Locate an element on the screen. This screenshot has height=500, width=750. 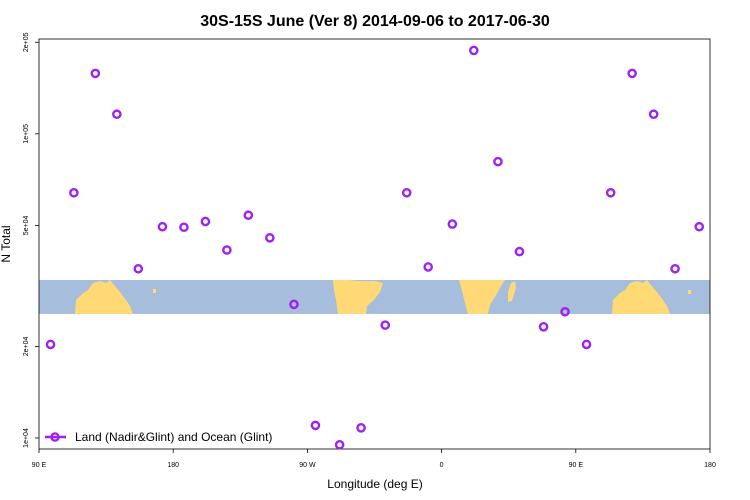
land-madagascar is located at coordinates (512, 291).